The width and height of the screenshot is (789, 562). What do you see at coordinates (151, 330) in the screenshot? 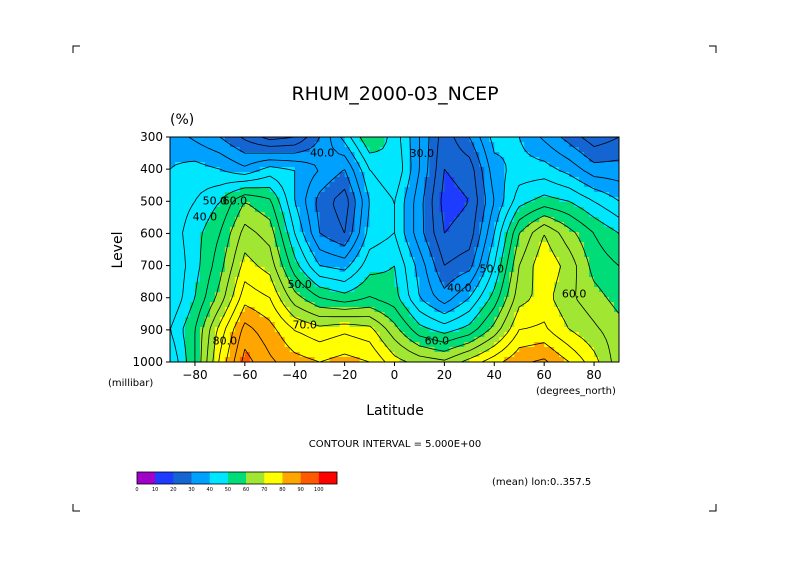
I see `y-tick-label: 900` at bounding box center [151, 330].